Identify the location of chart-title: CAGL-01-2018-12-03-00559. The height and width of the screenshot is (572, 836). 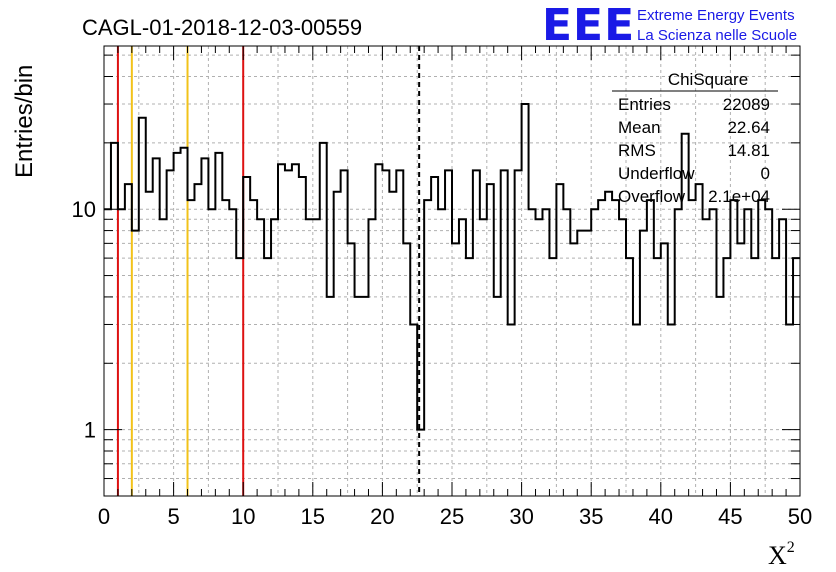
(222, 27).